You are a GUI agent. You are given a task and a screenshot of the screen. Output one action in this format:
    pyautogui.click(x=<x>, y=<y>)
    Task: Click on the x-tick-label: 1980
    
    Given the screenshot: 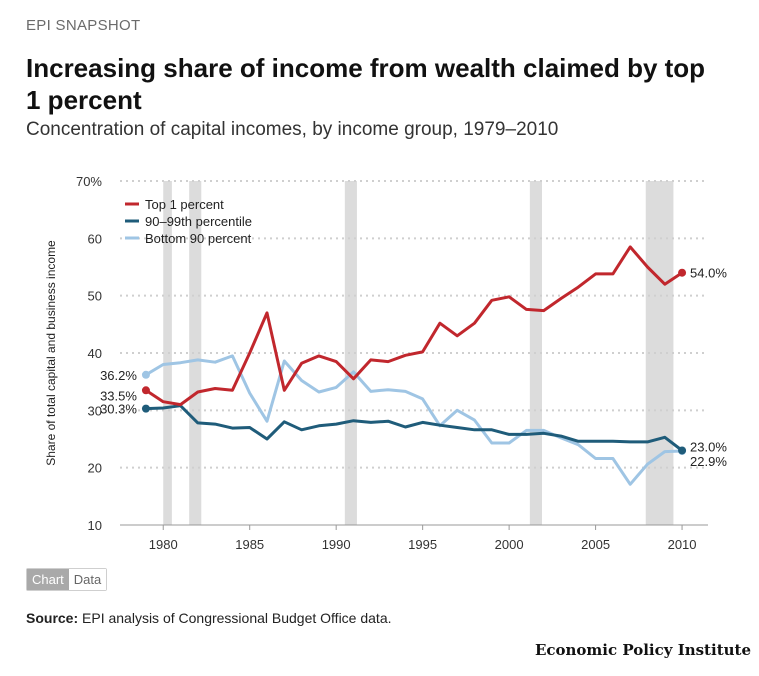 What is the action you would take?
    pyautogui.click(x=163, y=544)
    